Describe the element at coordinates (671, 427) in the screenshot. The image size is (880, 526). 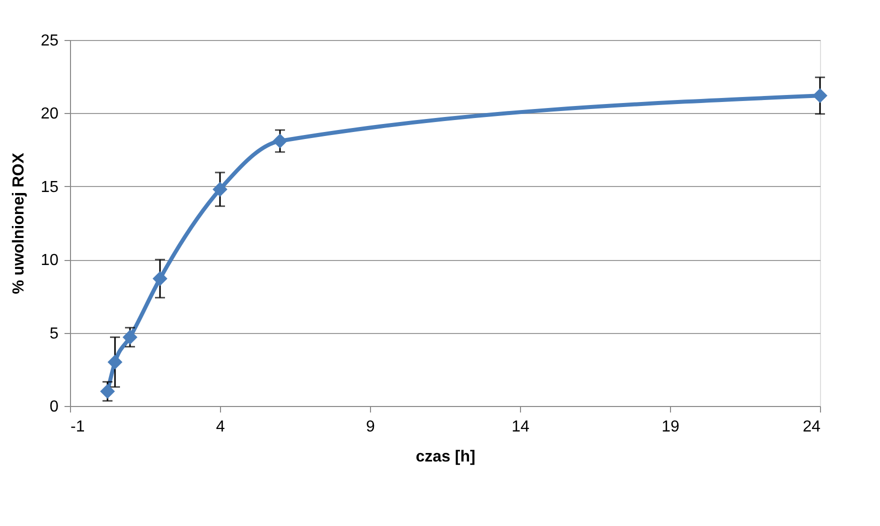
I see `x-tick-label: 19` at that location.